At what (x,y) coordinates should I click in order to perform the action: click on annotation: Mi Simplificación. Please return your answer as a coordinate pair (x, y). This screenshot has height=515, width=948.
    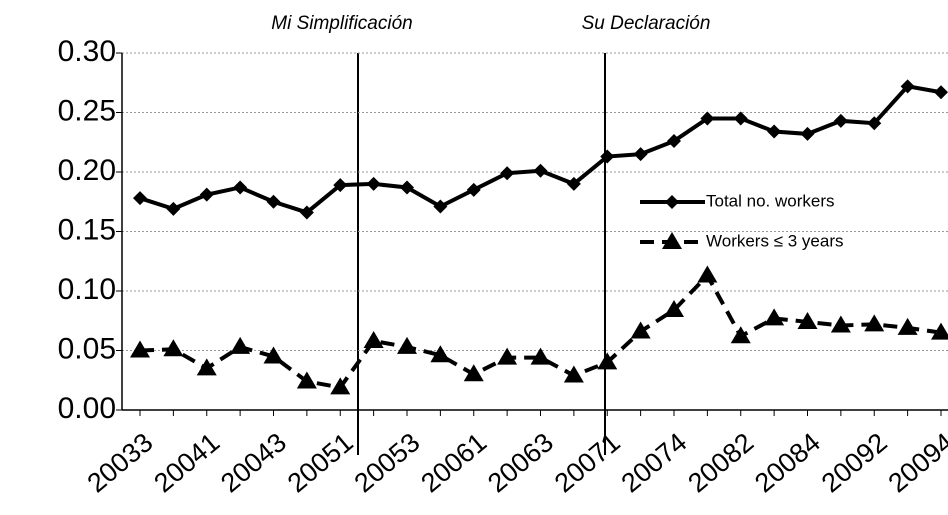
    Looking at the image, I should click on (341, 23).